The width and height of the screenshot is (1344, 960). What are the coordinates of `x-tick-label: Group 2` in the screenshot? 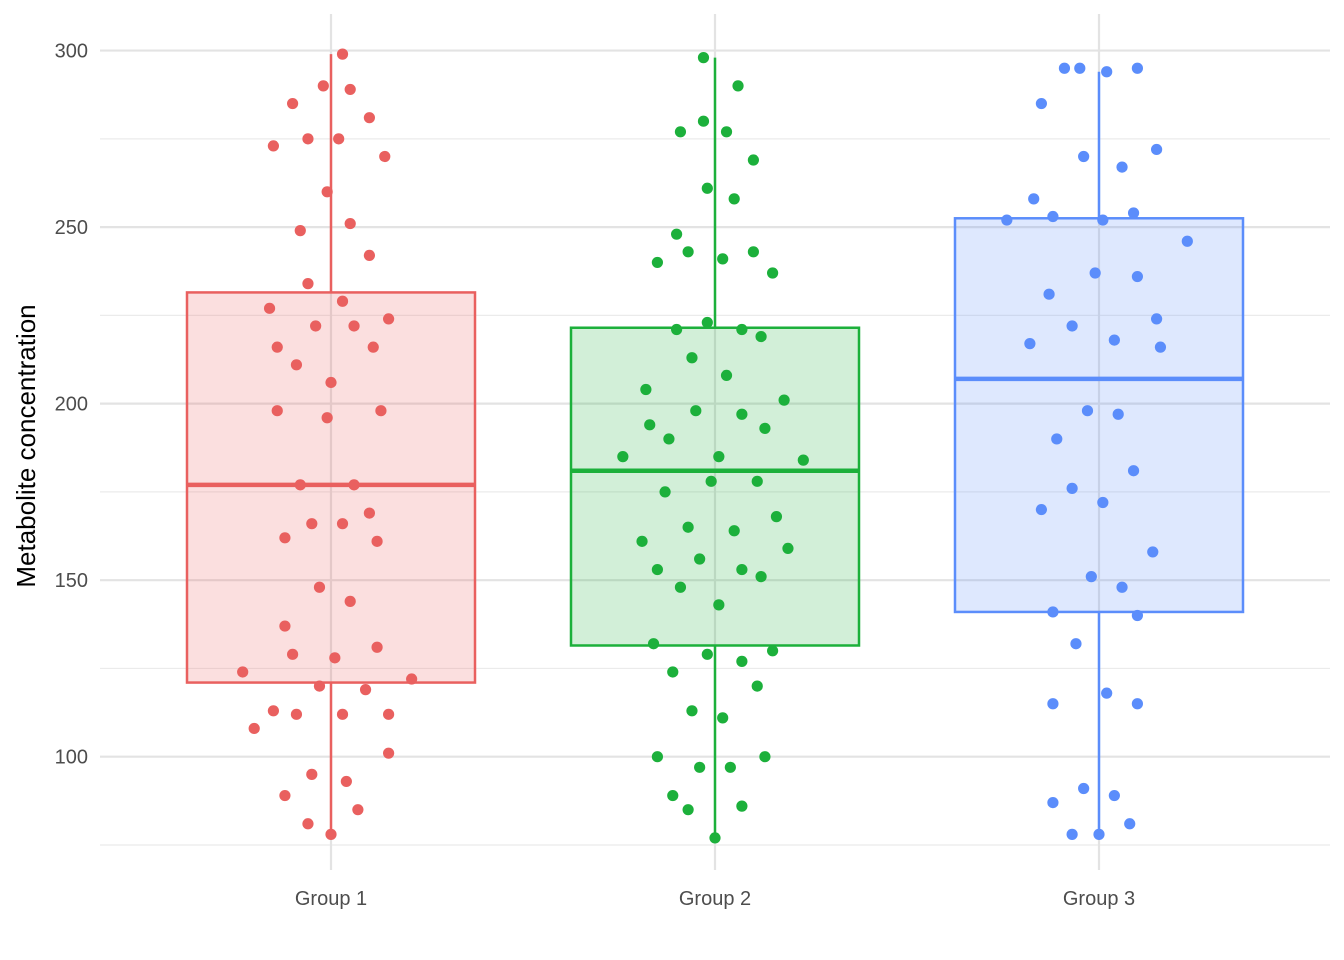 It's located at (715, 899).